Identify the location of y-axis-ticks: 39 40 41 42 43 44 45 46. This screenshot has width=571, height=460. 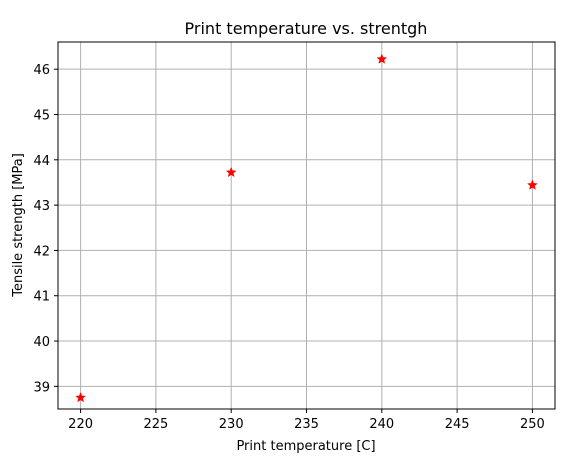
(45, 229).